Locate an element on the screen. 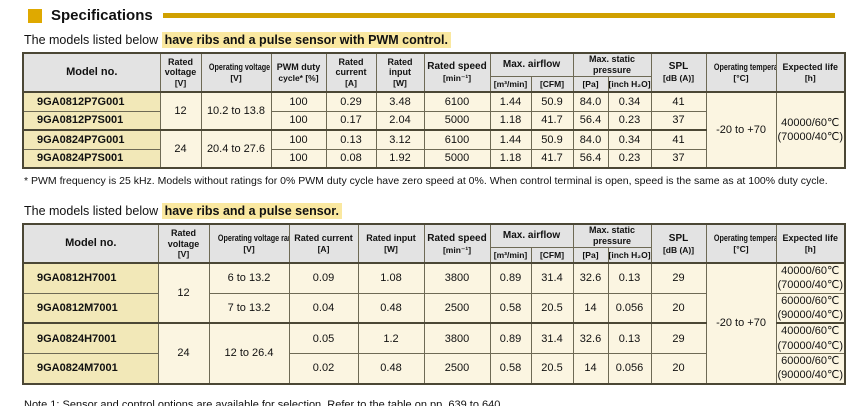 This screenshot has height=406, width=851. cell: 50.9 is located at coordinates (552, 101).